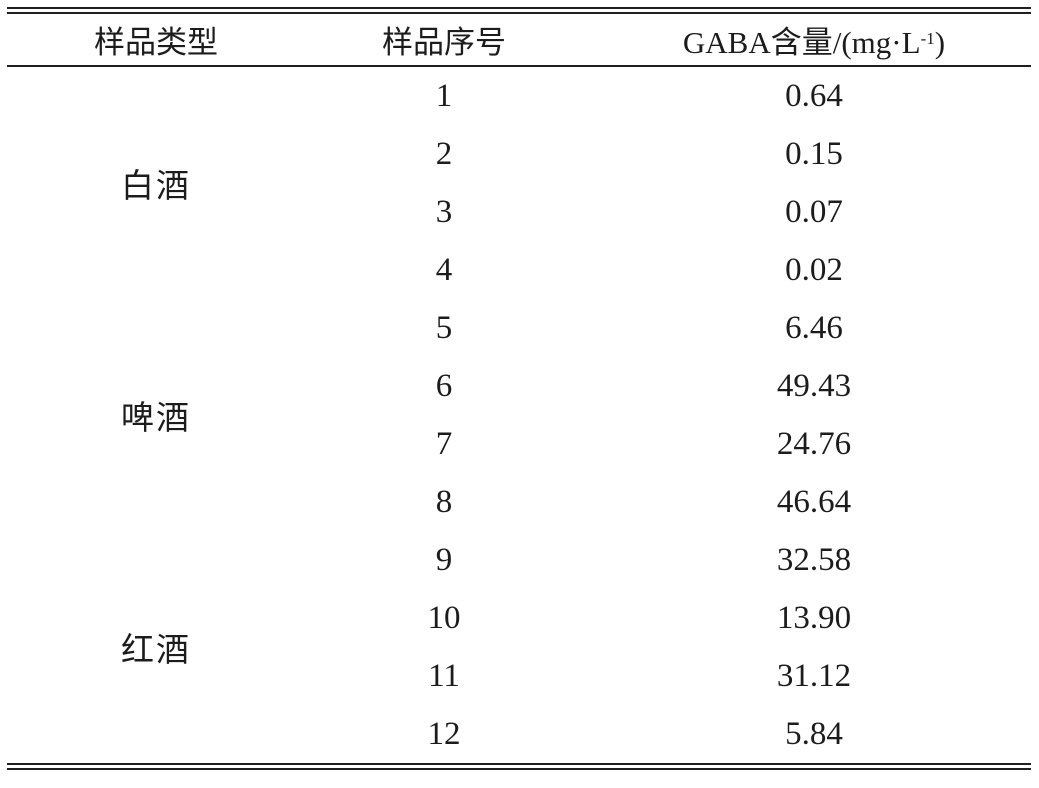 This screenshot has height=788, width=1039. I want to click on table-row: 2 0.15, so click(519, 154).